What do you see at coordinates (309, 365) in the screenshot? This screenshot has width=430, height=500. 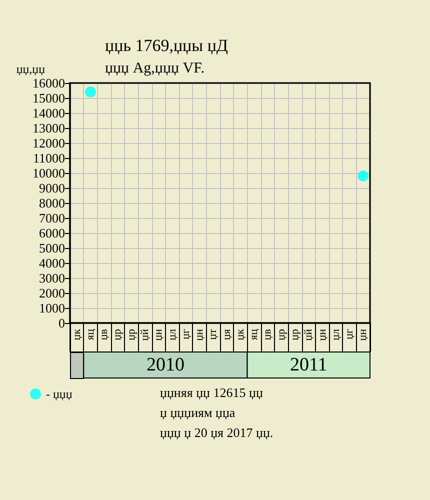 I see `text: 2011` at bounding box center [309, 365].